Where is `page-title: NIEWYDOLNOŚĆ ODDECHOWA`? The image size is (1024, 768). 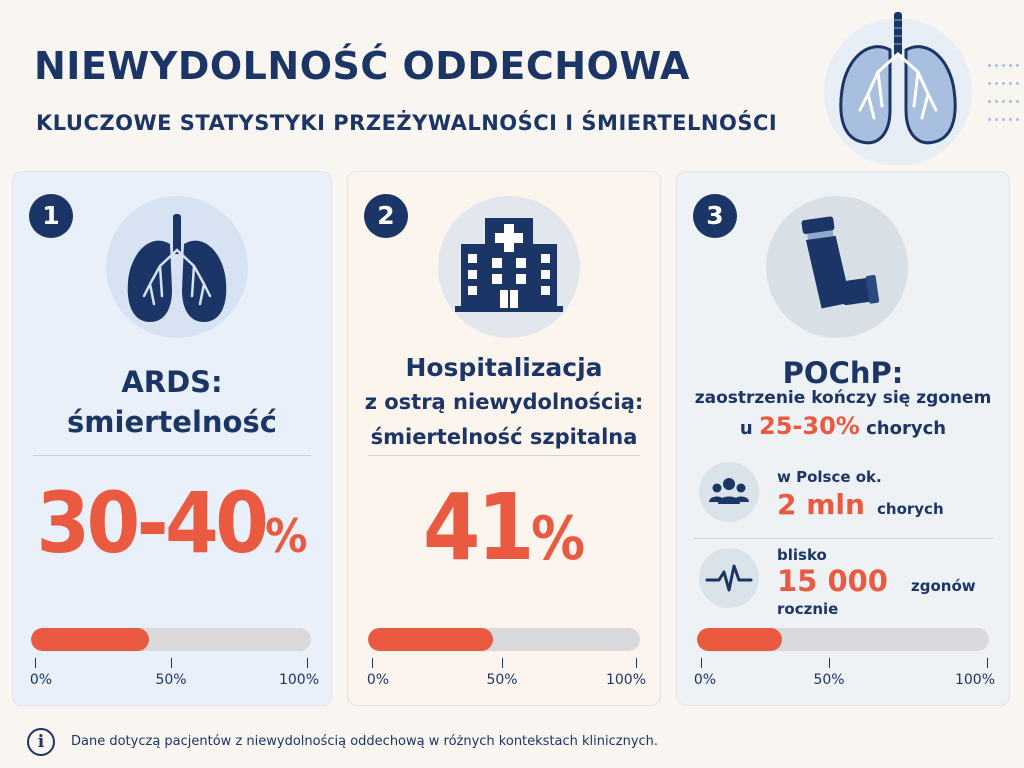 page-title: NIEWYDOLNOŚĆ ODDECHOWA is located at coordinates (362, 66).